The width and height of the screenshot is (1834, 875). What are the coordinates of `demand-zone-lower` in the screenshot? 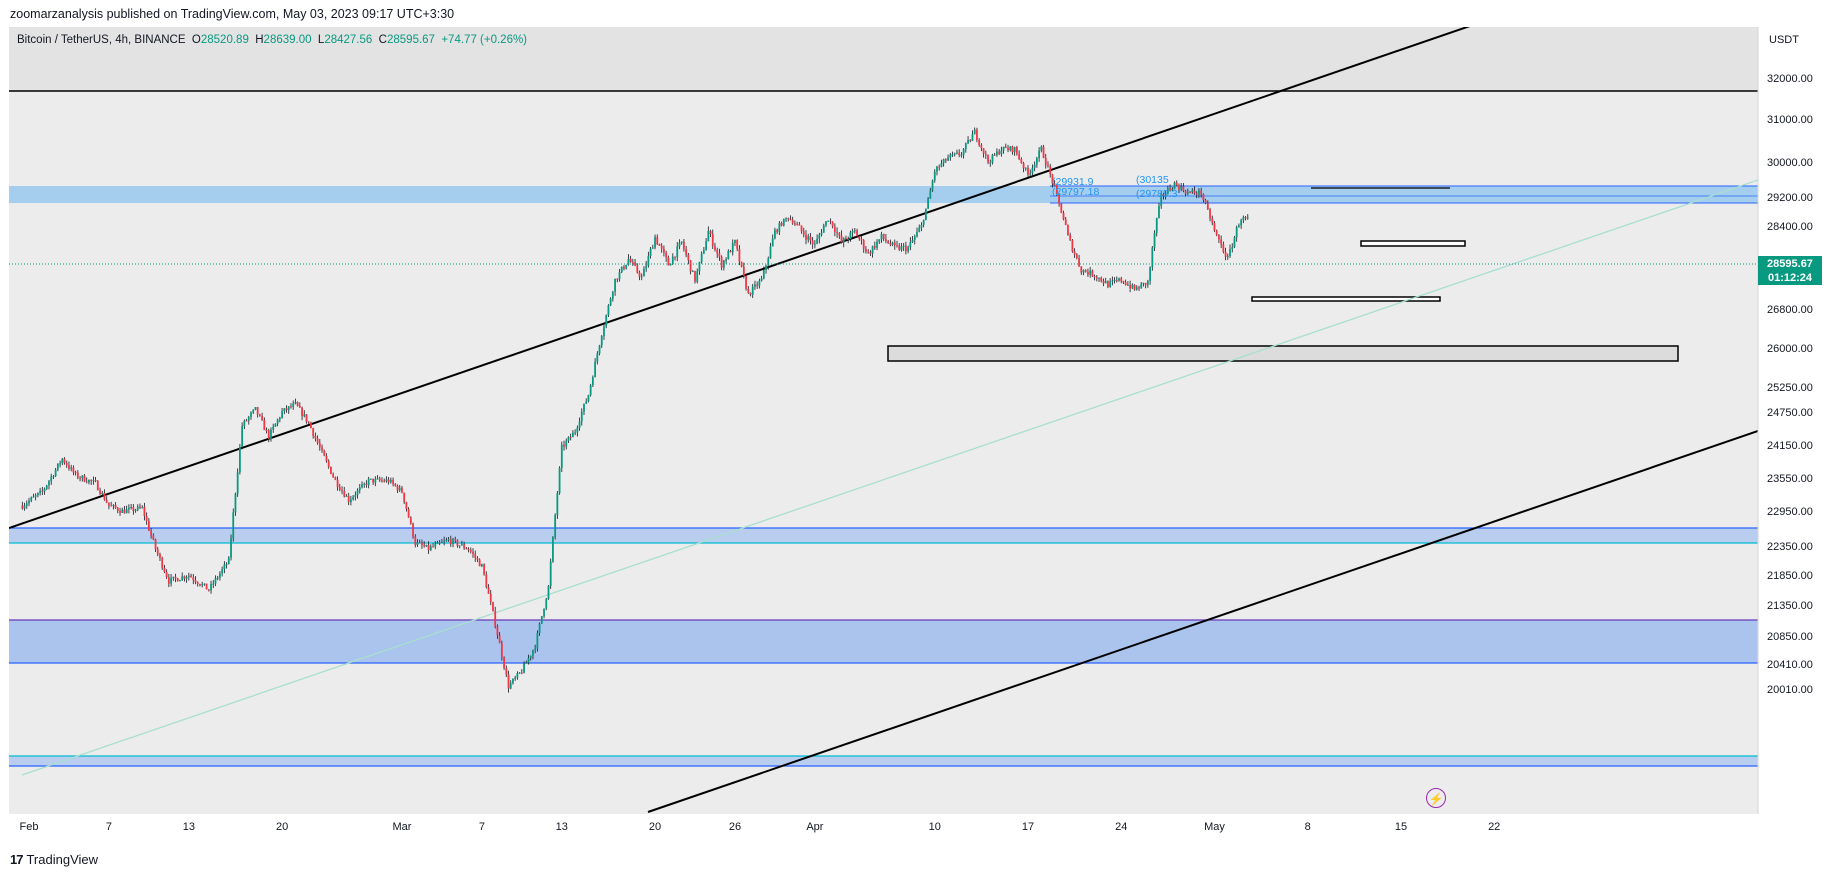 It's located at (883, 761).